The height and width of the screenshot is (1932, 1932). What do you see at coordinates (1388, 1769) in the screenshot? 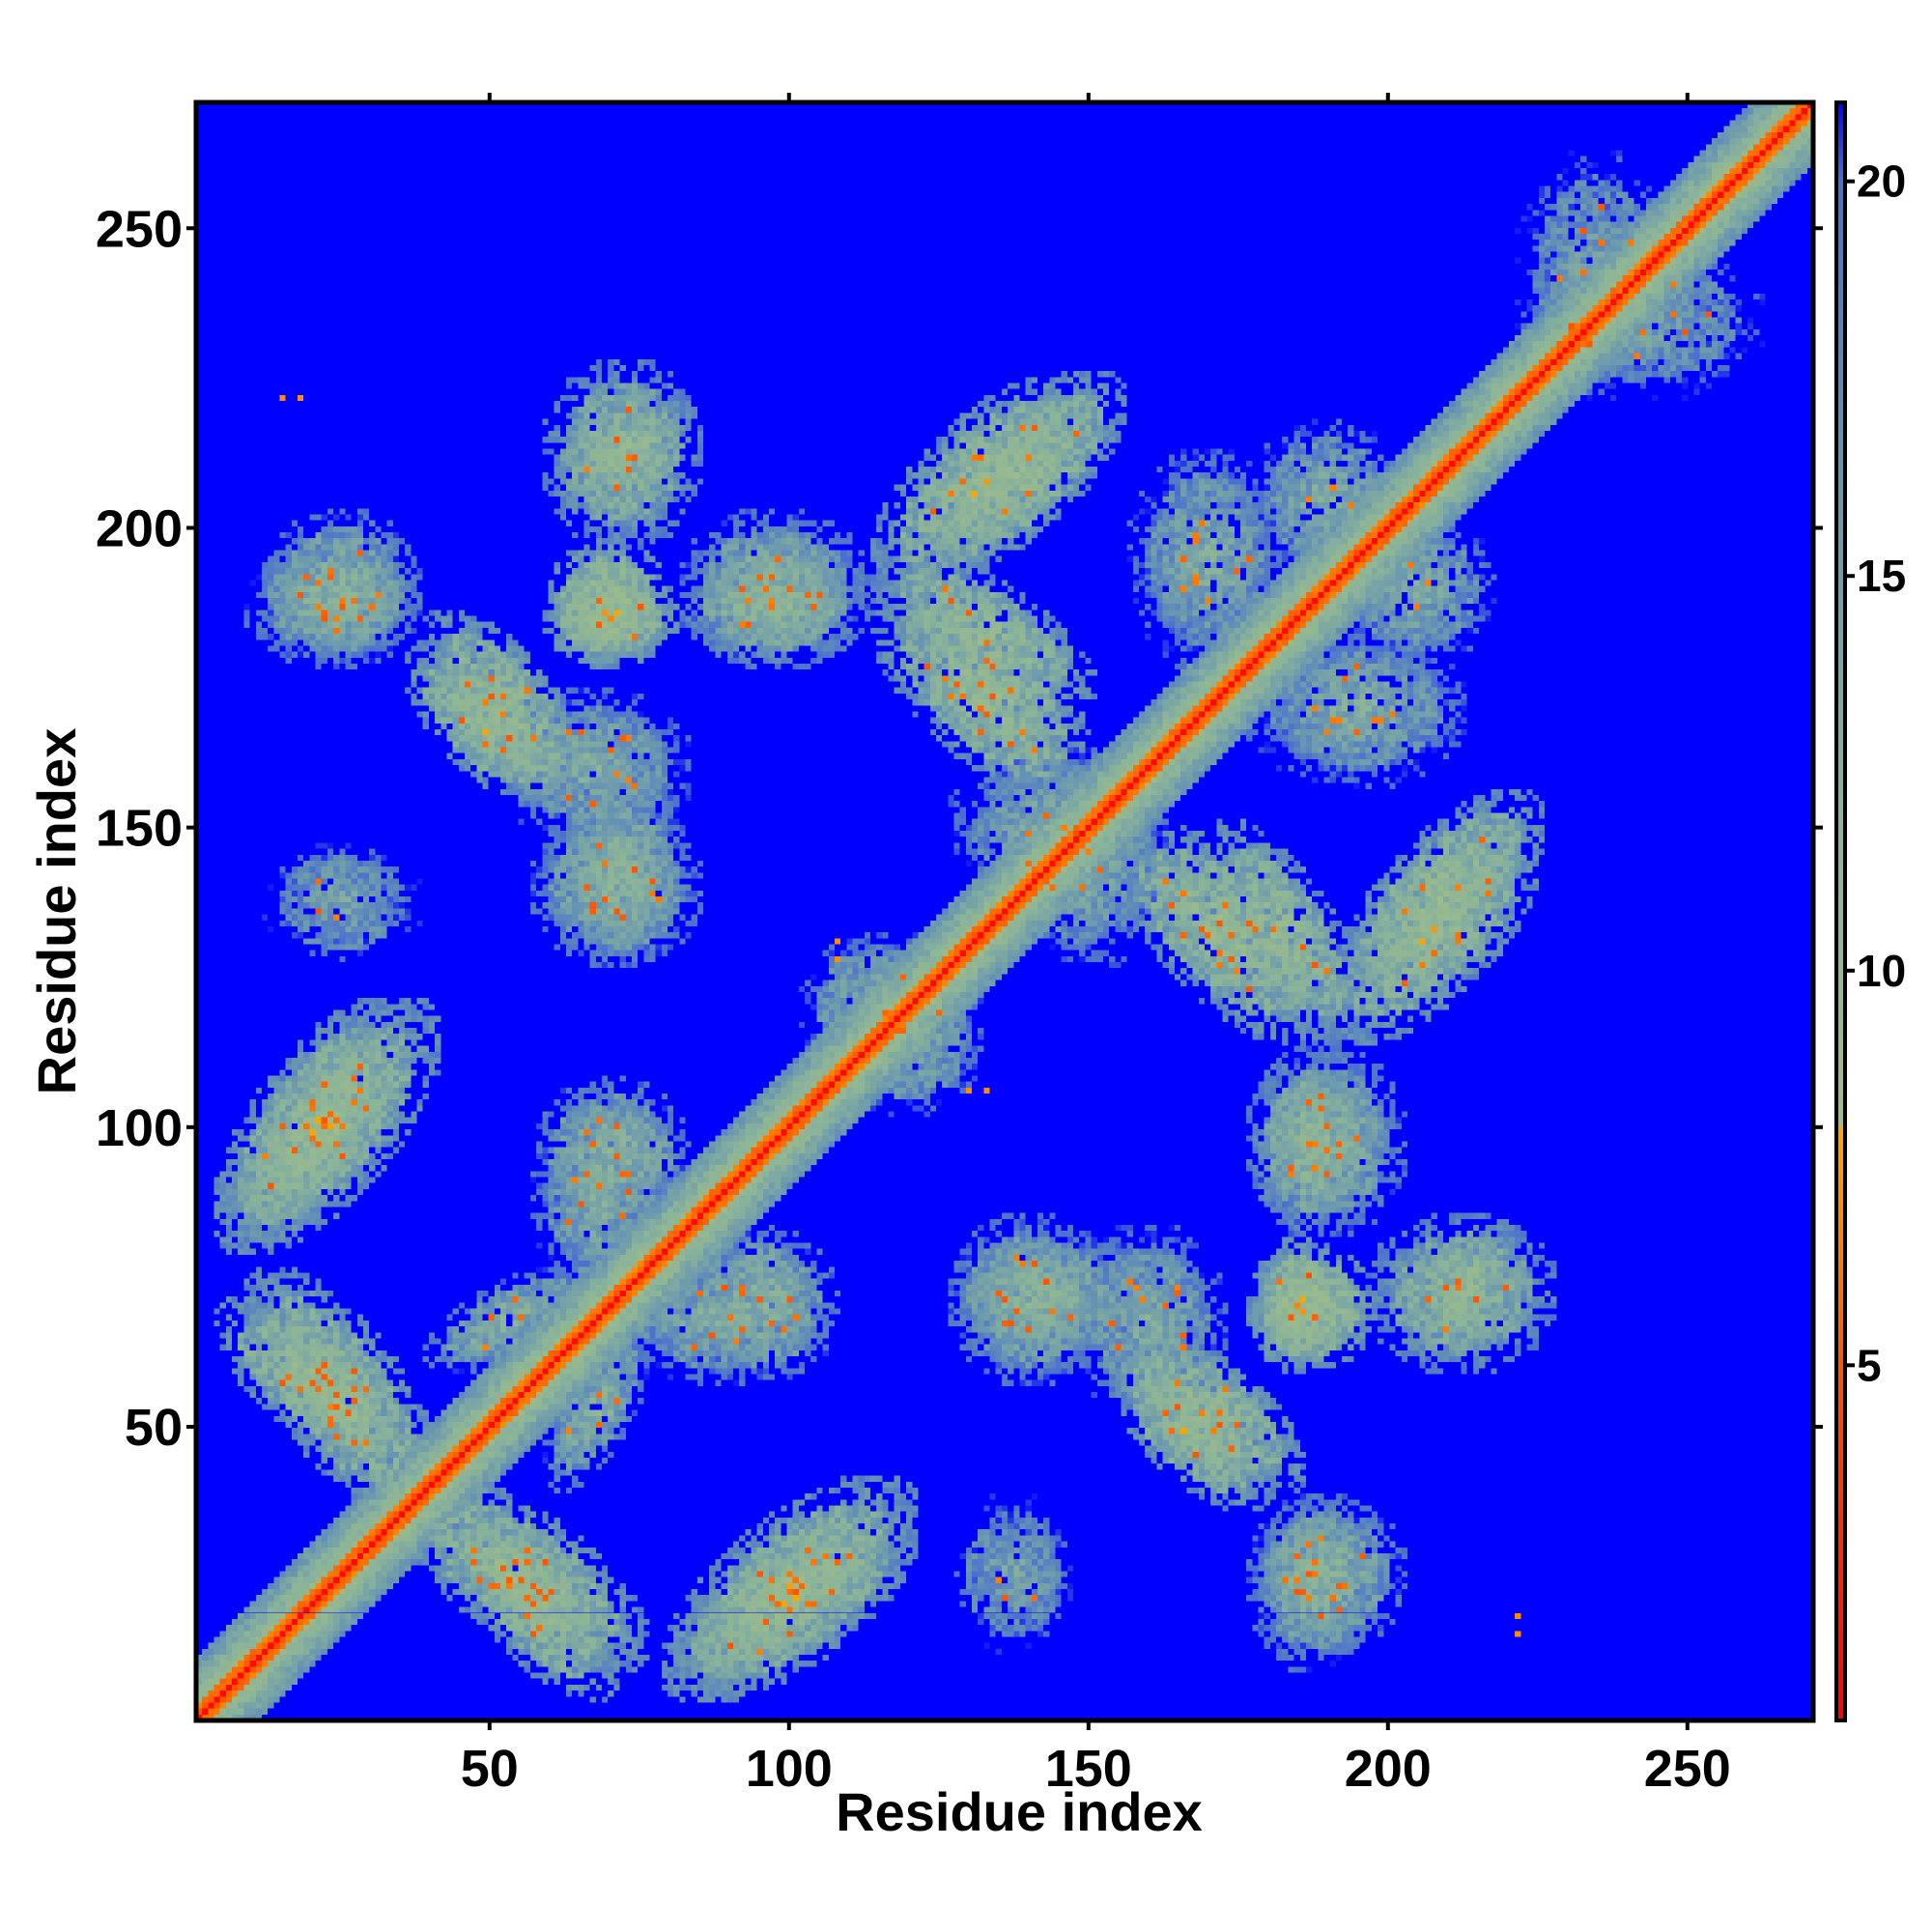
I see `x-tick-label: 200` at bounding box center [1388, 1769].